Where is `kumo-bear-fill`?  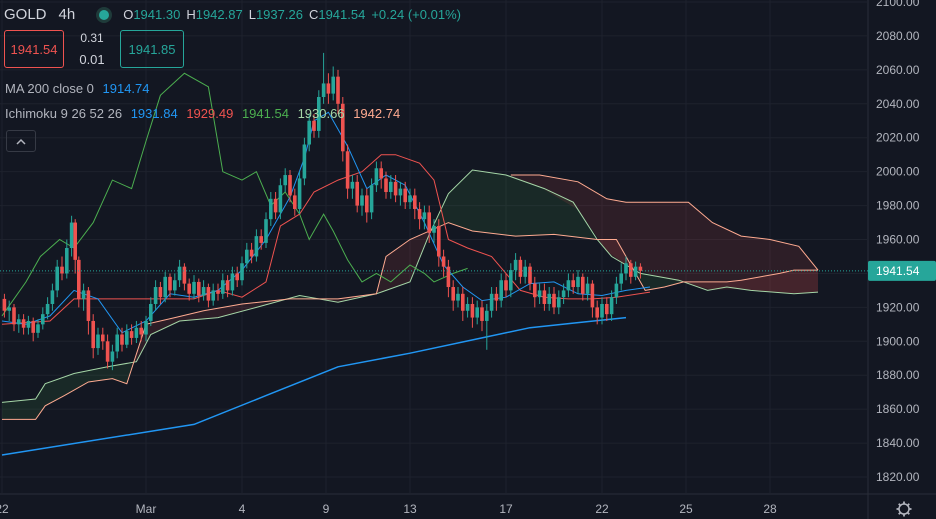
kumo-bear-fill is located at coordinates (614, 253).